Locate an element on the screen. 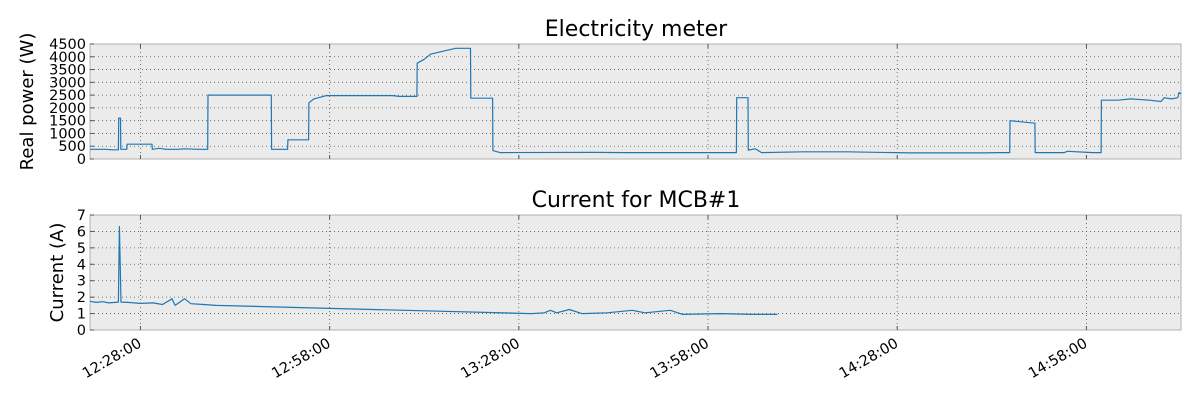 The width and height of the screenshot is (1200, 400). chart-title-current: Current for MCB#1 is located at coordinates (636, 200).